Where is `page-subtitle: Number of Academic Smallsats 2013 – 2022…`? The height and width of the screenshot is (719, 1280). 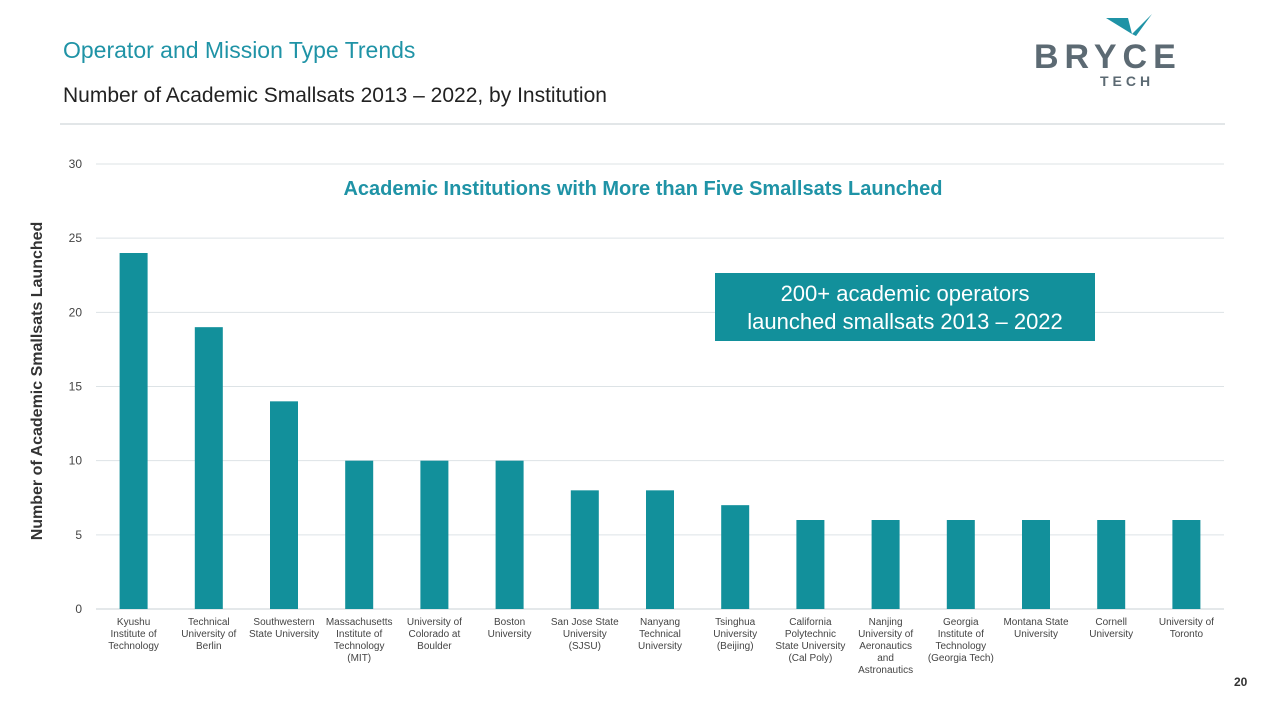 page-subtitle: Number of Academic Smallsats 2013 – 2022… is located at coordinates (335, 95).